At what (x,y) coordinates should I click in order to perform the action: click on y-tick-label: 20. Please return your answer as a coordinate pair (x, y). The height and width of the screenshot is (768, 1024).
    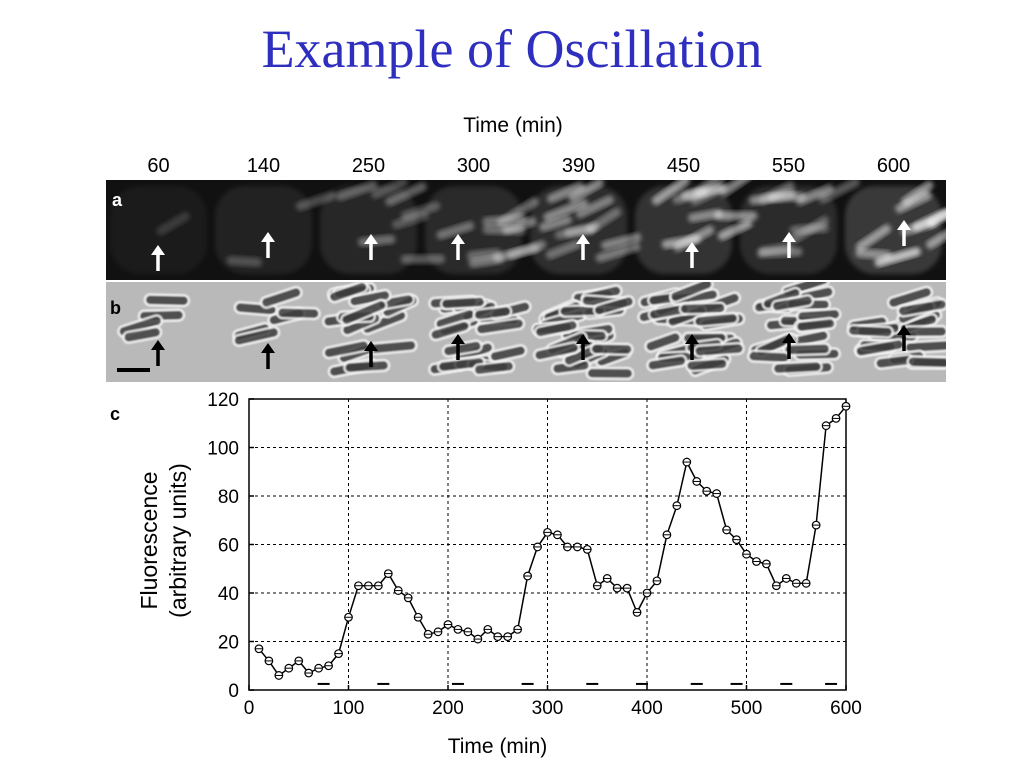
    Looking at the image, I should click on (228, 643).